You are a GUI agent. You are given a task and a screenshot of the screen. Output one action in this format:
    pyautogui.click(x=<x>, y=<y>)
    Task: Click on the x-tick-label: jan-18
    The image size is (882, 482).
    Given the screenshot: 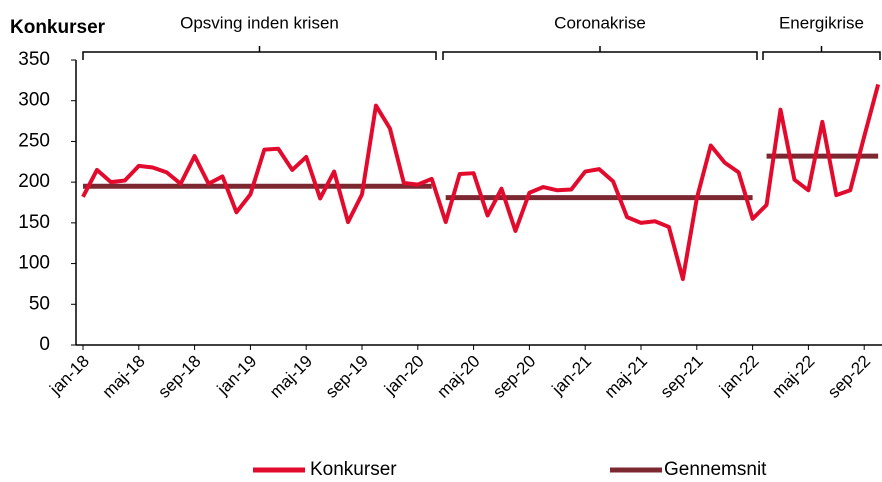 What is the action you would take?
    pyautogui.click(x=69, y=376)
    